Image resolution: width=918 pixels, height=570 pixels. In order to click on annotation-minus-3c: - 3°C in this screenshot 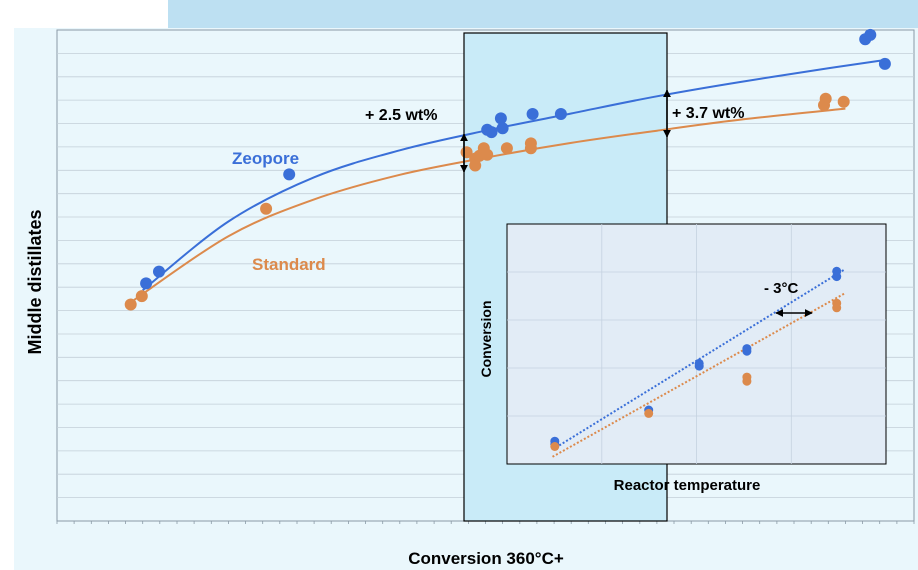, I will do `click(781, 288)`.